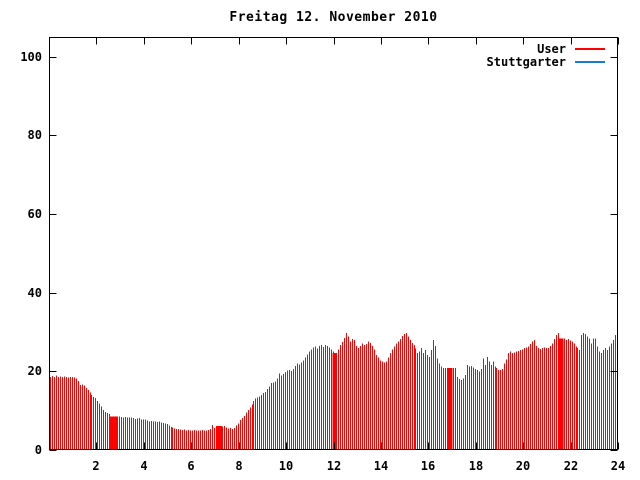 This screenshot has width=640, height=480. What do you see at coordinates (190, 466) in the screenshot?
I see `x-tick-label: 6` at bounding box center [190, 466].